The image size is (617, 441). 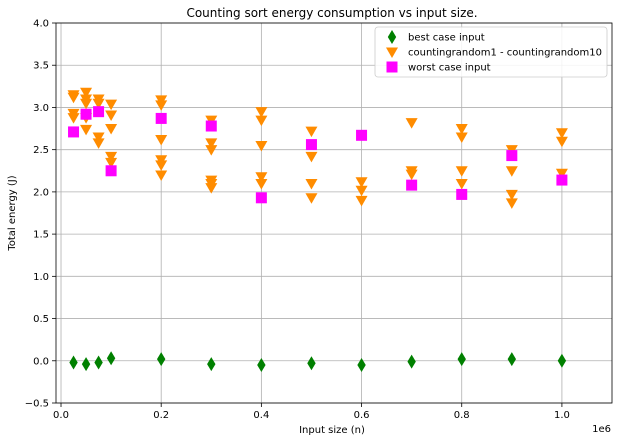 What do you see at coordinates (161, 415) in the screenshot?
I see `x-tick-label: 0.2` at bounding box center [161, 415].